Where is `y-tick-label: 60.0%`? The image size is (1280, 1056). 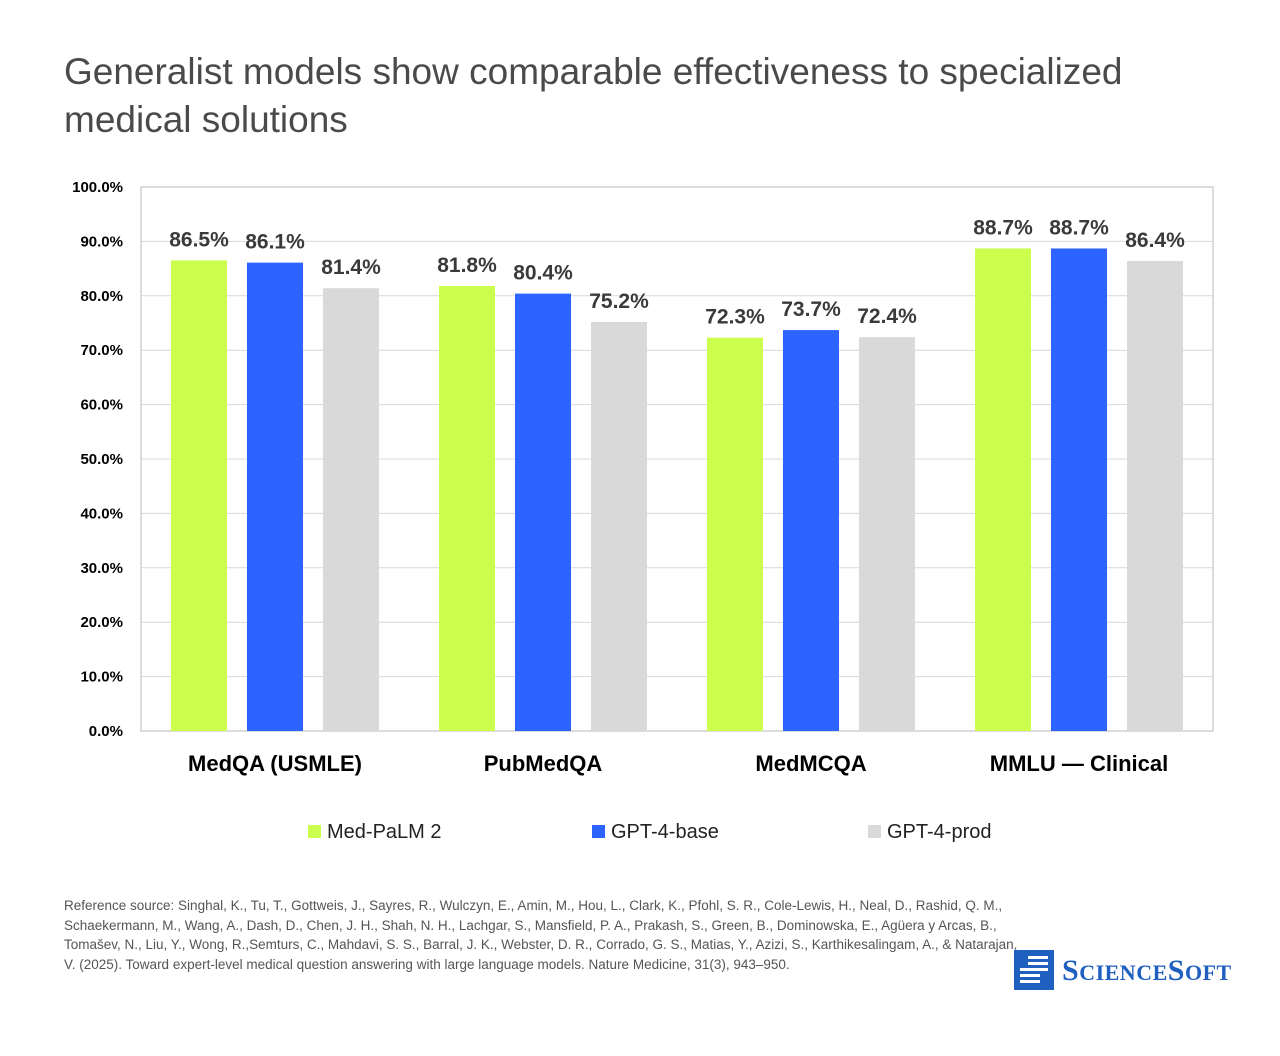 y-tick-label: 60.0% is located at coordinates (101, 405).